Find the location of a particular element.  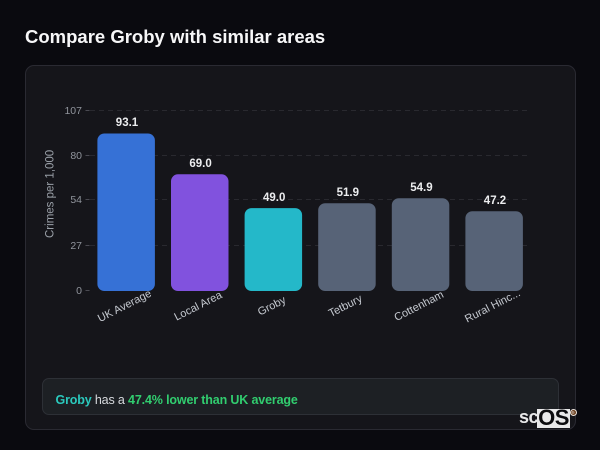

svg-text: Local Area is located at coordinates (198, 306).